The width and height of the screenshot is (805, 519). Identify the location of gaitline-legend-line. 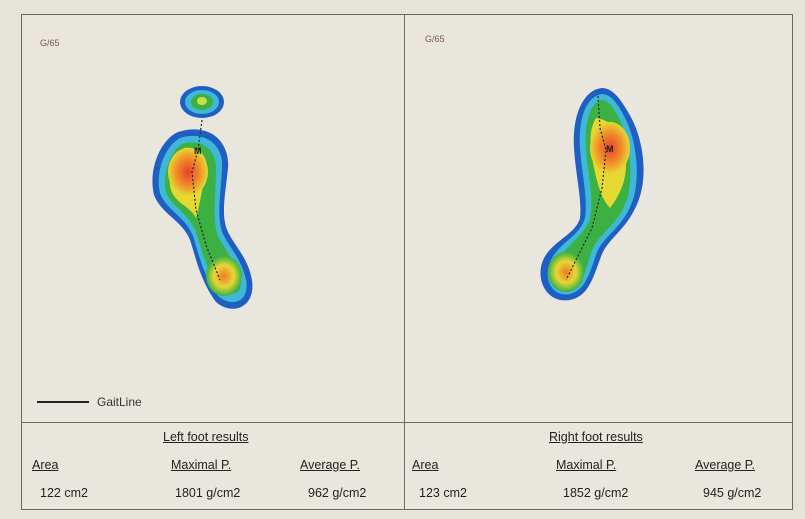
(63, 402).